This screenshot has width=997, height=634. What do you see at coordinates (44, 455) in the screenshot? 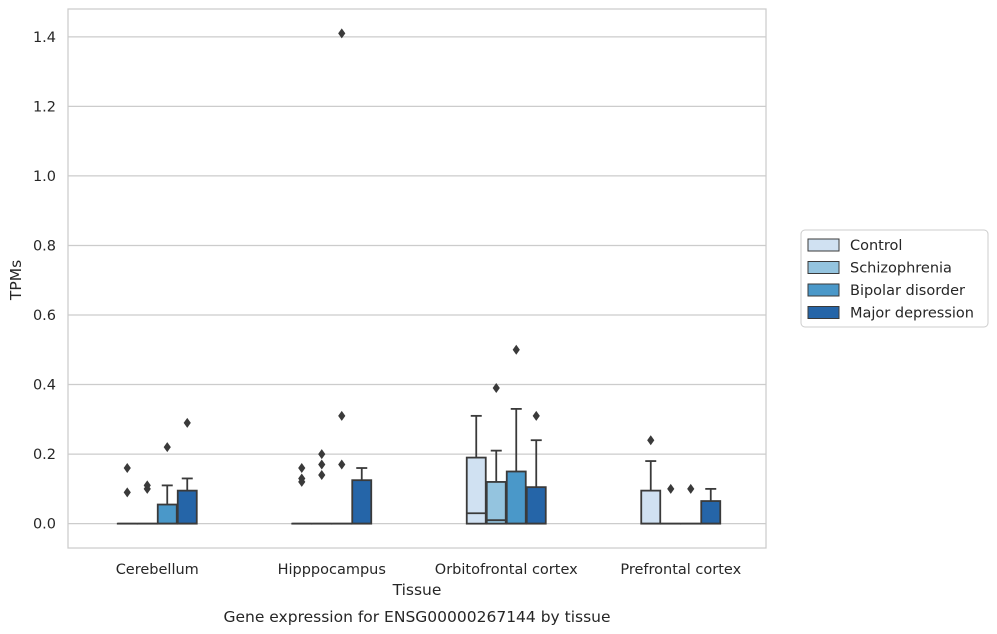
I see `y-tick-label: 0.2` at bounding box center [44, 455].